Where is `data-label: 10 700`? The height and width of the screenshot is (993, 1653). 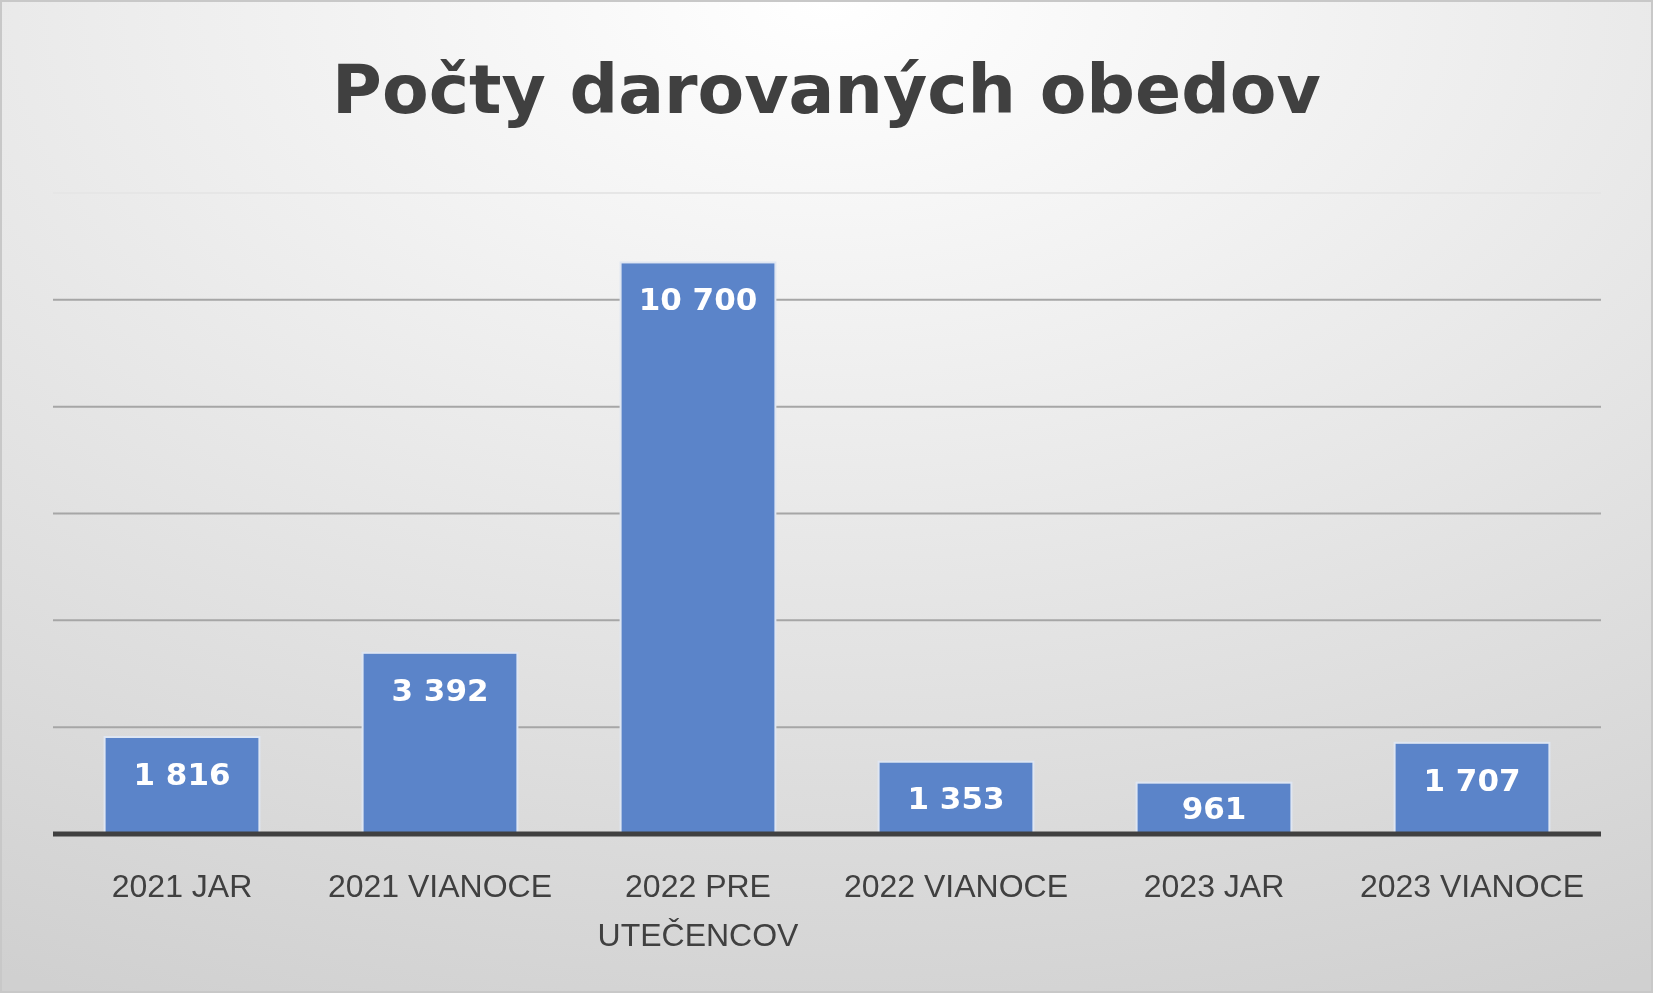 data-label: 10 700 is located at coordinates (698, 299).